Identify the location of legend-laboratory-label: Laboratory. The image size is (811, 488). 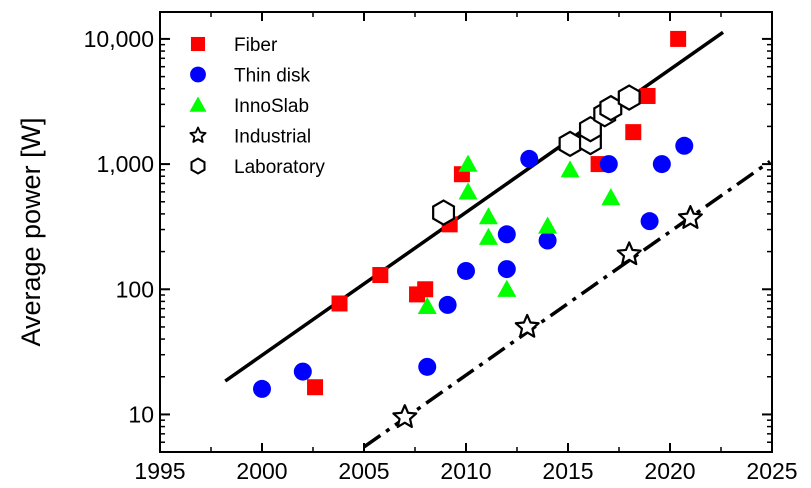
(279, 167).